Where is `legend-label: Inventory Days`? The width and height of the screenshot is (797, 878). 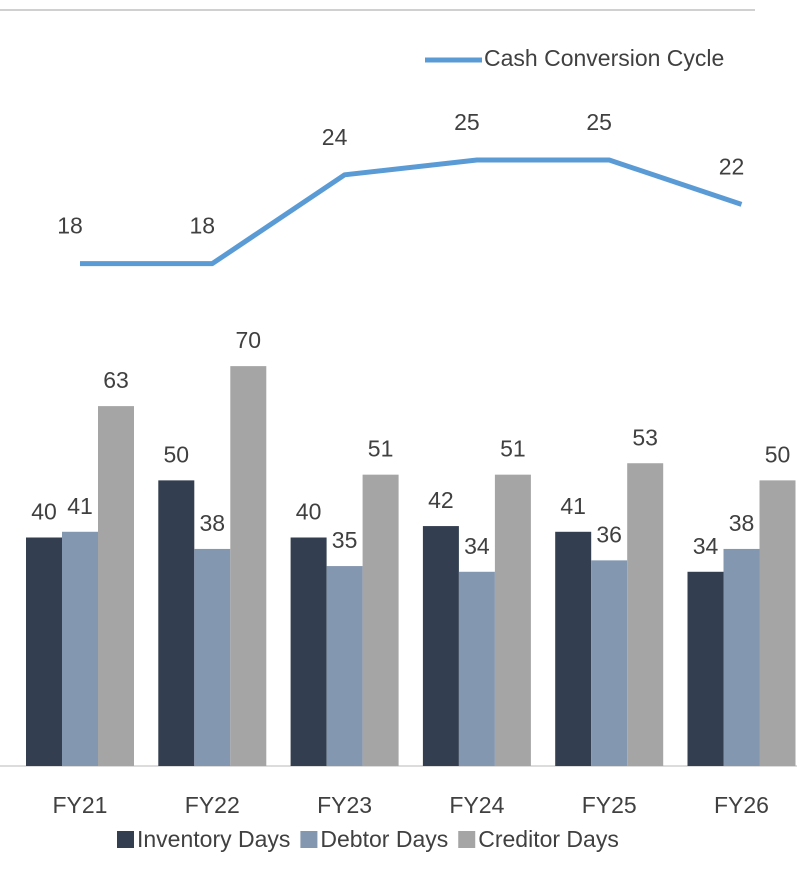
legend-label: Inventory Days is located at coordinates (213, 839).